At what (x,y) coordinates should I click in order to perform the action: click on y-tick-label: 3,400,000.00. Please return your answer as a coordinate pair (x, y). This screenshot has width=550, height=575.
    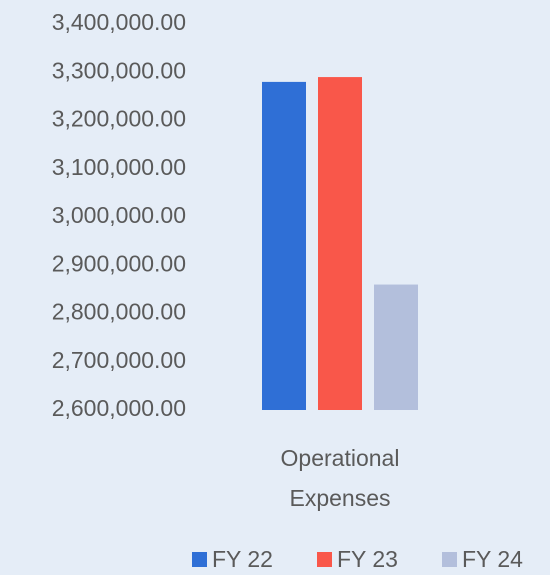
    Looking at the image, I should click on (119, 22).